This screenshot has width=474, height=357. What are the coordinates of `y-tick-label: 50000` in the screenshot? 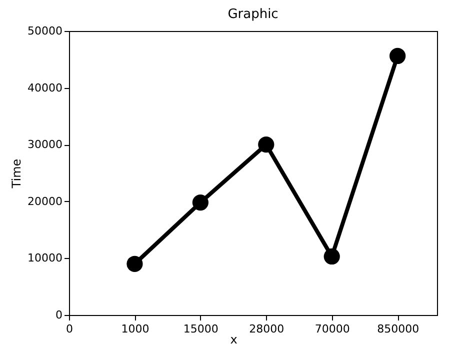 It's located at (45, 31).